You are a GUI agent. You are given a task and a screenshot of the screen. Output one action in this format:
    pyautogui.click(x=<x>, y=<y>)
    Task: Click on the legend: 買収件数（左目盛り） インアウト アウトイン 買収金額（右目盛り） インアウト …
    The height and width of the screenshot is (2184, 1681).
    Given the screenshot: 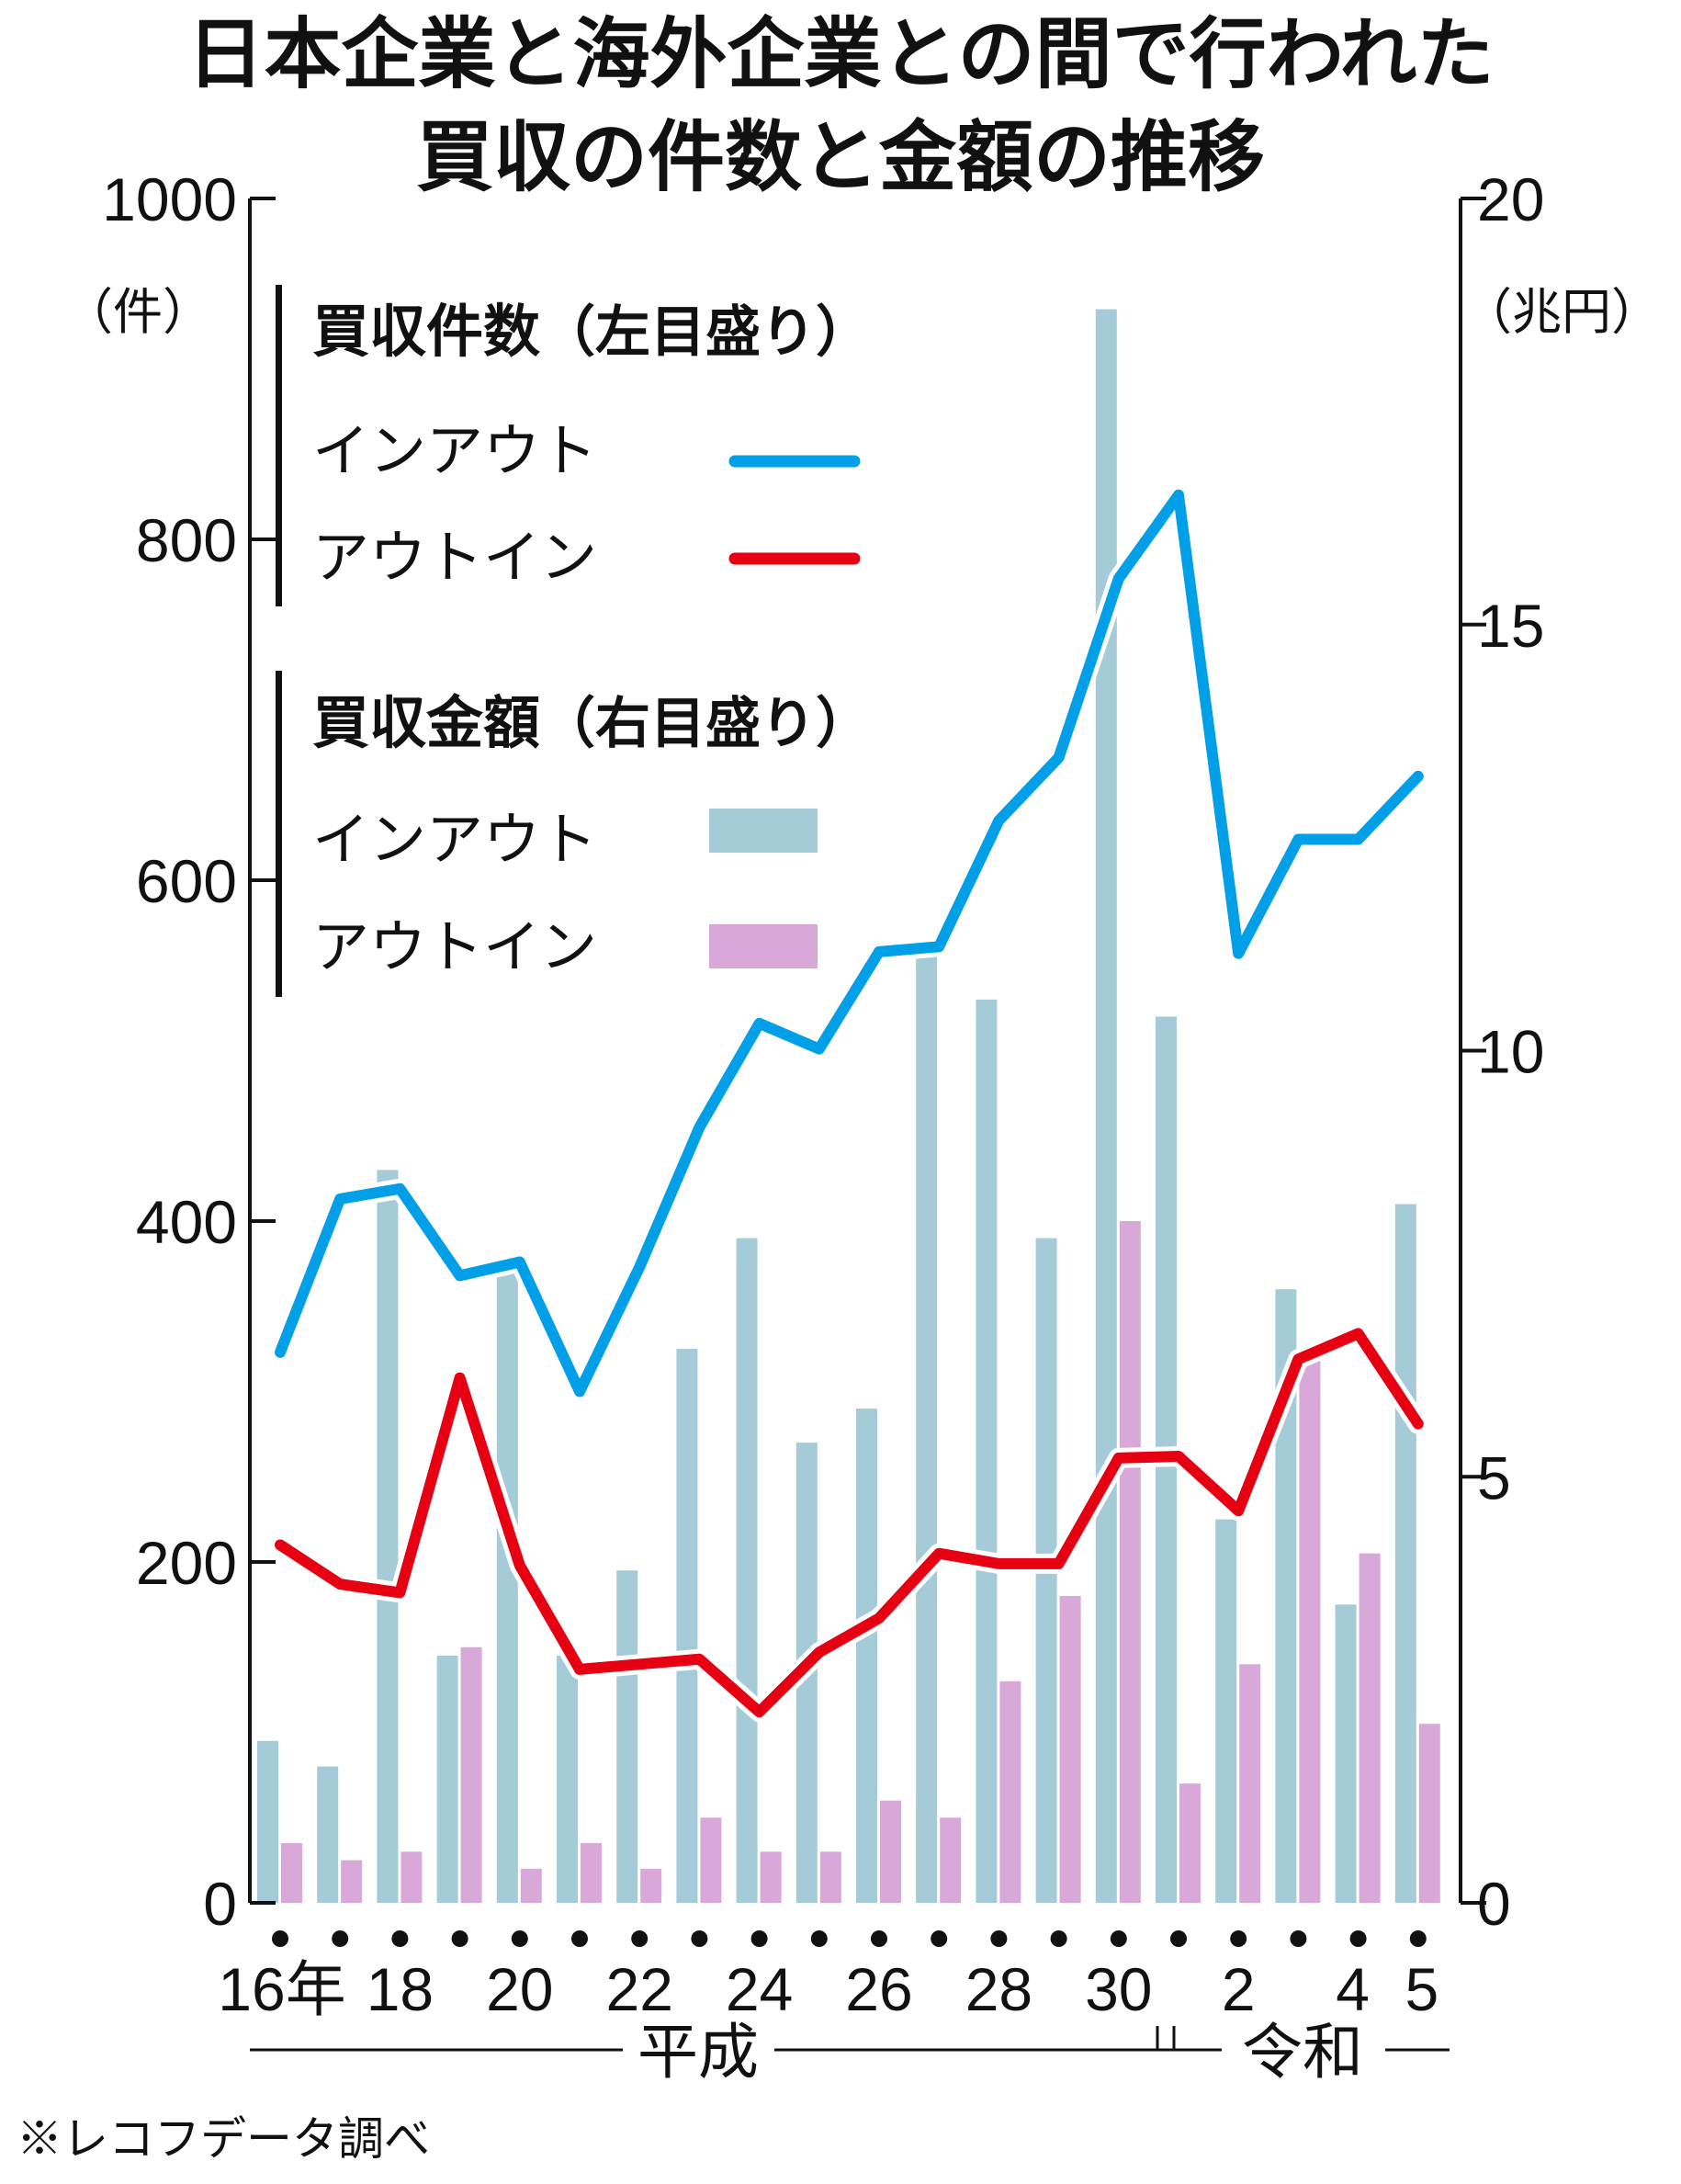 What is the action you would take?
    pyautogui.click(x=573, y=641)
    